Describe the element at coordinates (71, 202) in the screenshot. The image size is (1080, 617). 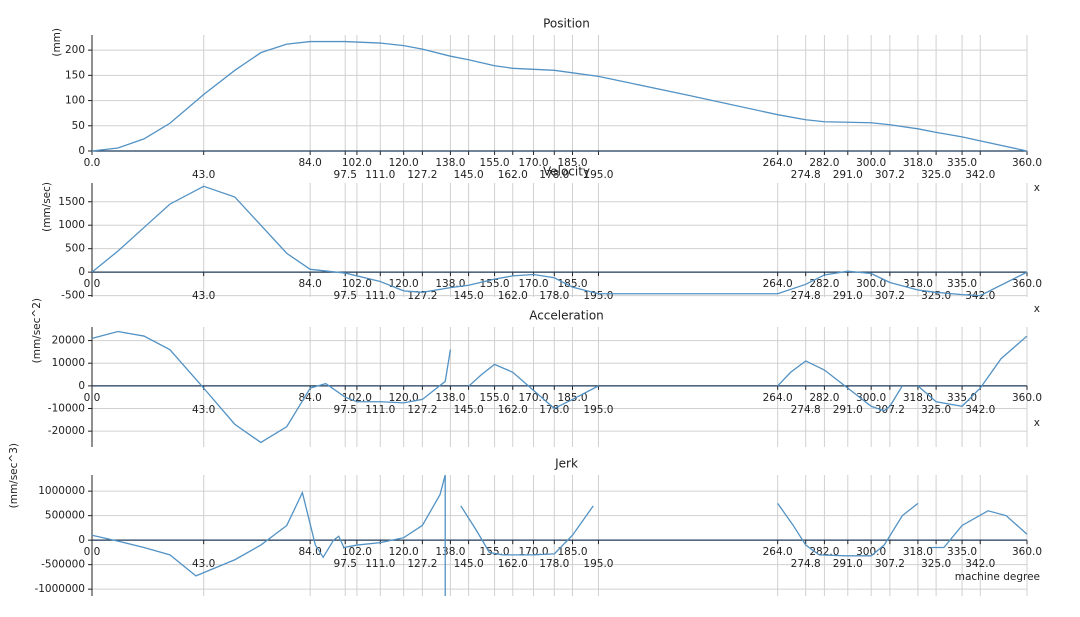
I see `y-tick-label: 1500` at that location.